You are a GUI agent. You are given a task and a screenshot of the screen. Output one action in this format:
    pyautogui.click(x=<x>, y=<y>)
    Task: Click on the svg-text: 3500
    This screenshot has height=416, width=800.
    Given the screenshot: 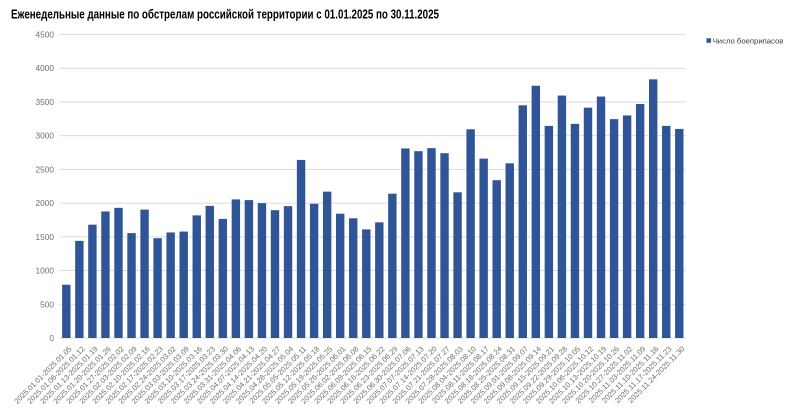 What is the action you would take?
    pyautogui.click(x=45, y=102)
    